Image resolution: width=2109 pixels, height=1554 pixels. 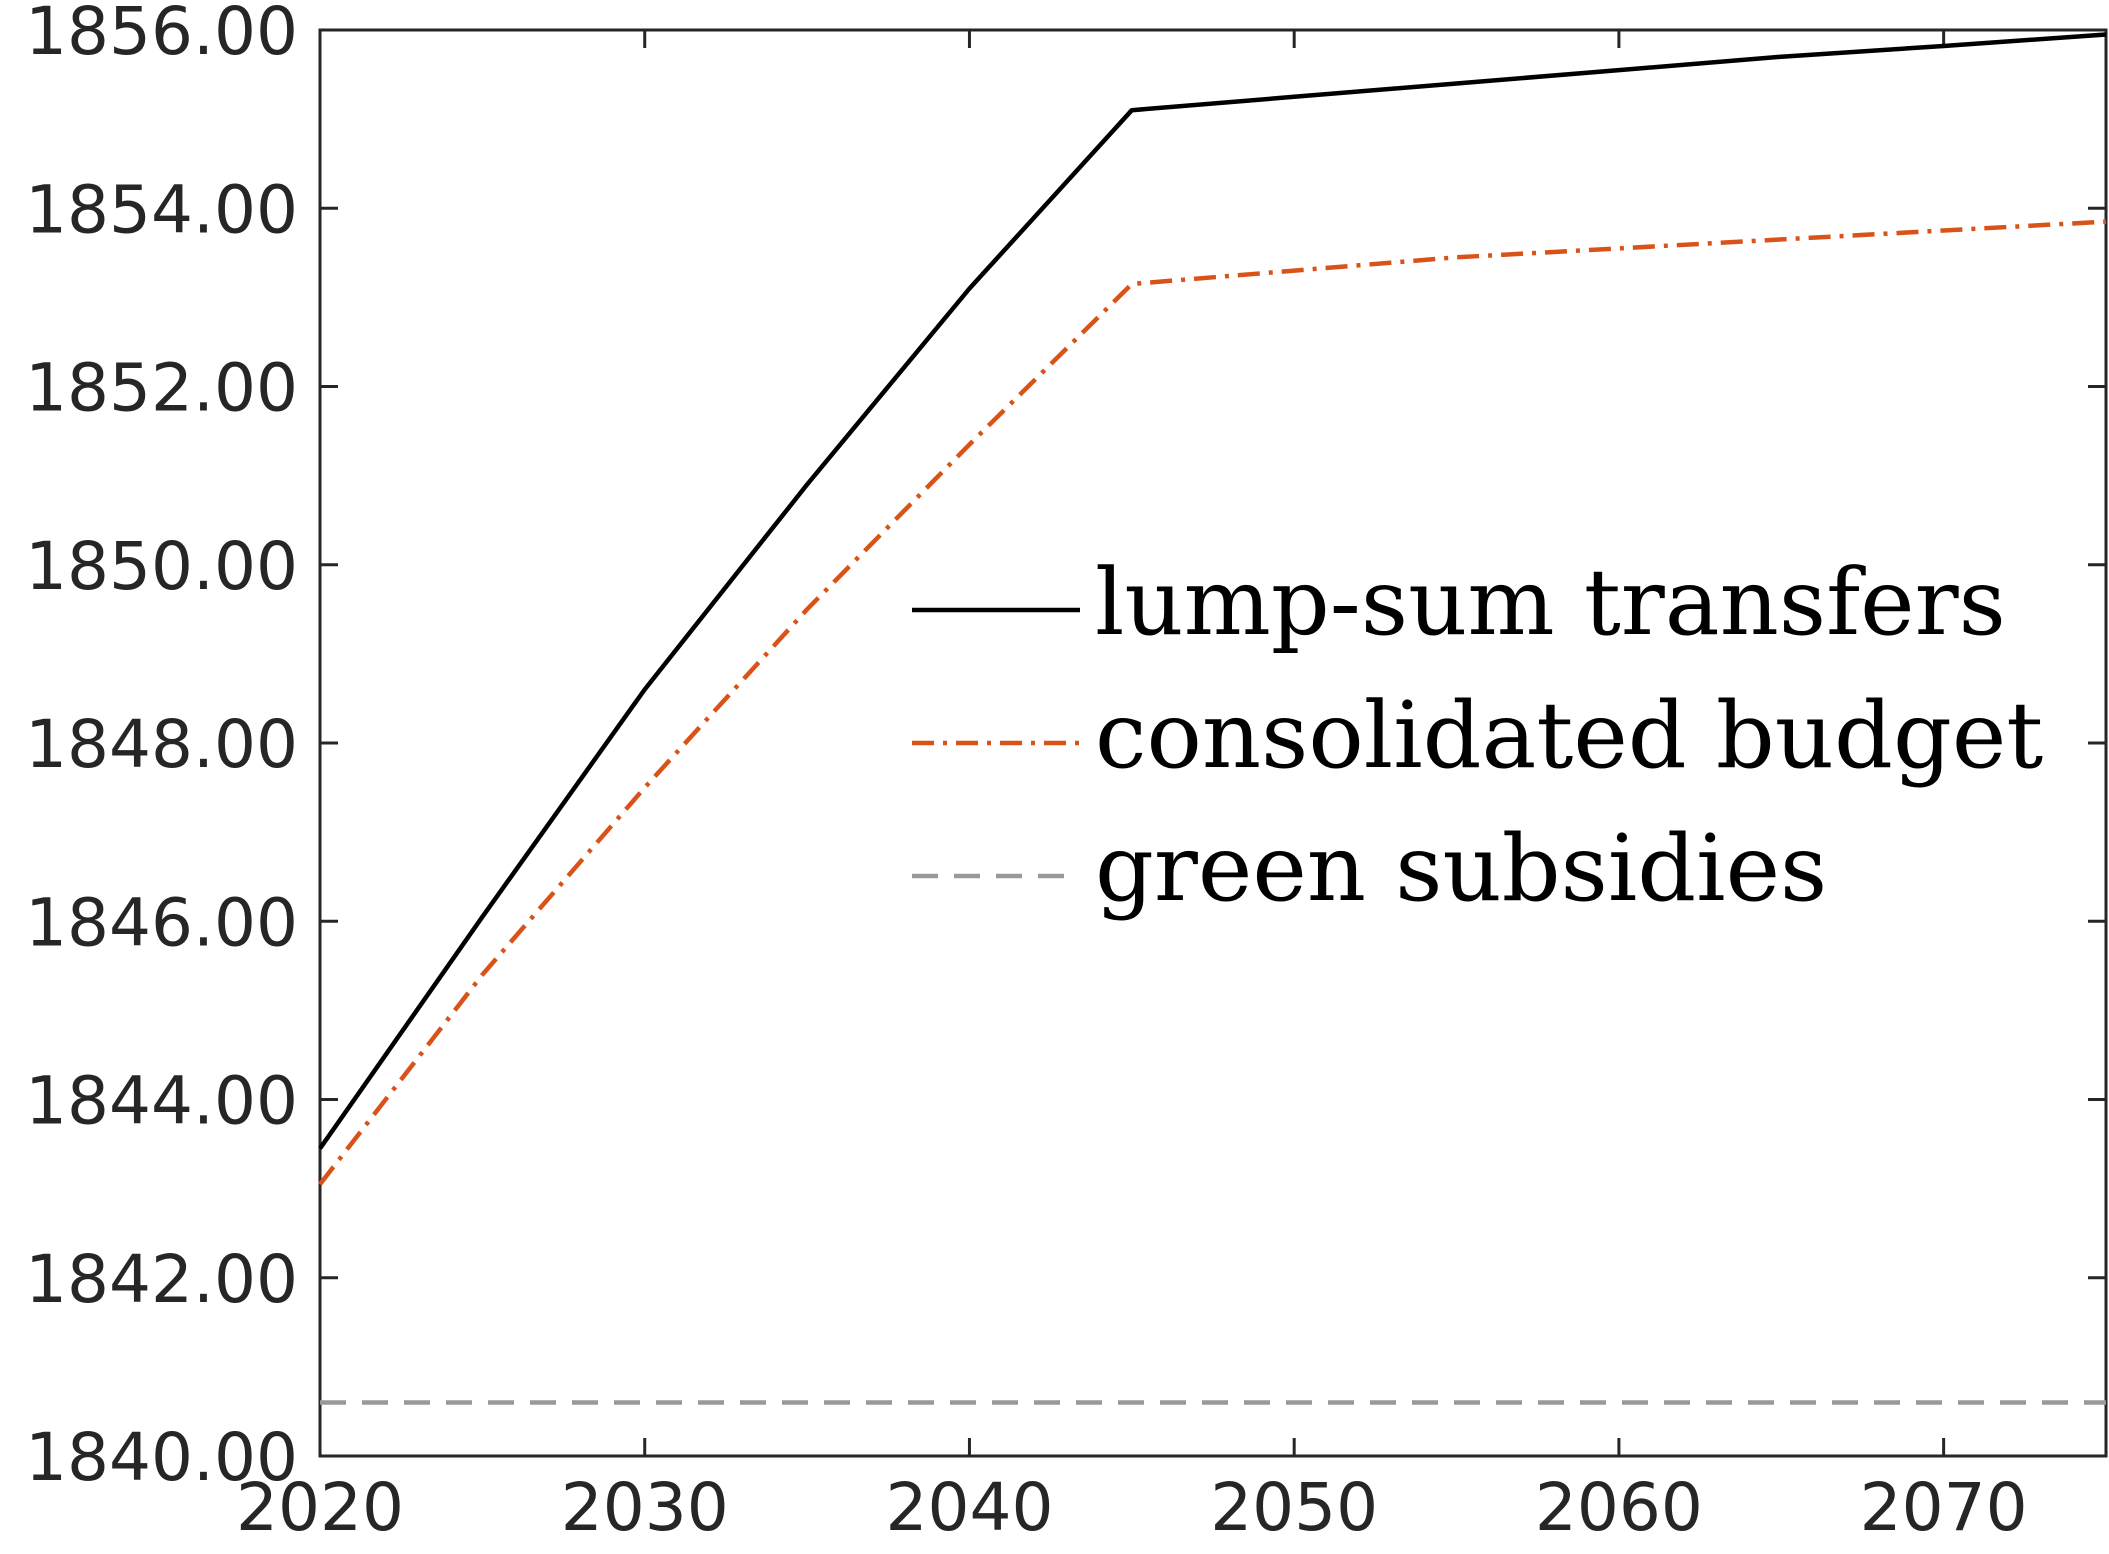 What do you see at coordinates (161, 566) in the screenshot?
I see `y-tick-label: 1850.00` at bounding box center [161, 566].